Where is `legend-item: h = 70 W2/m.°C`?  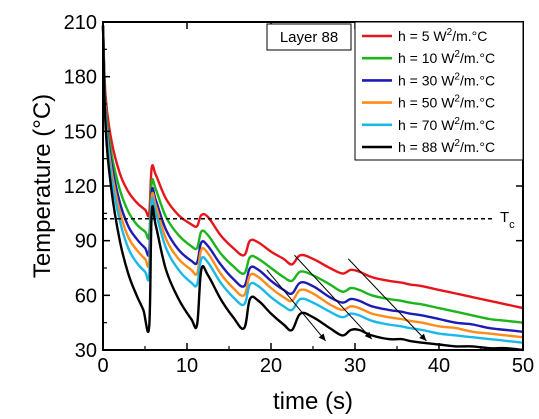 legend-item: h = 70 W2/m.°C is located at coordinates (428, 124).